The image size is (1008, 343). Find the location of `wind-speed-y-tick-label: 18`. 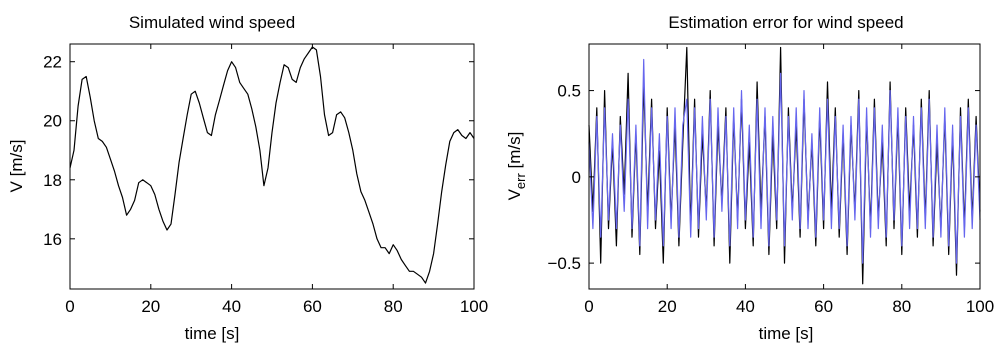

wind-speed-y-tick-label: 18 is located at coordinates (52, 180).